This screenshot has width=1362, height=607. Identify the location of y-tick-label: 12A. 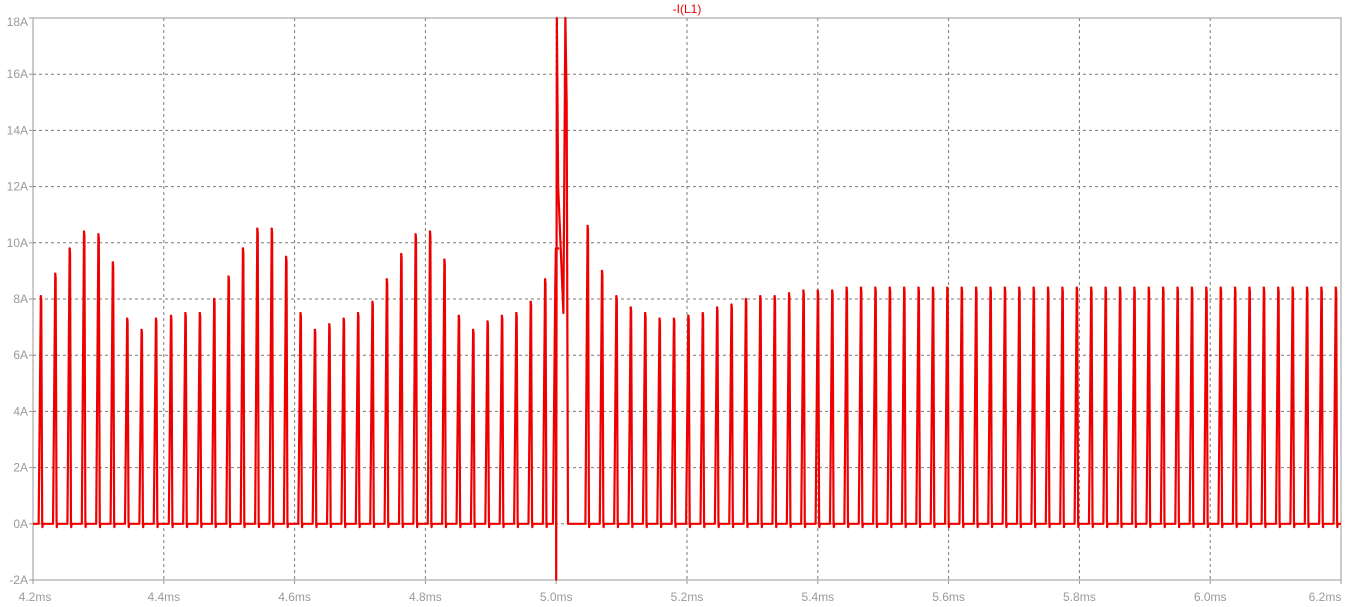
(17, 187).